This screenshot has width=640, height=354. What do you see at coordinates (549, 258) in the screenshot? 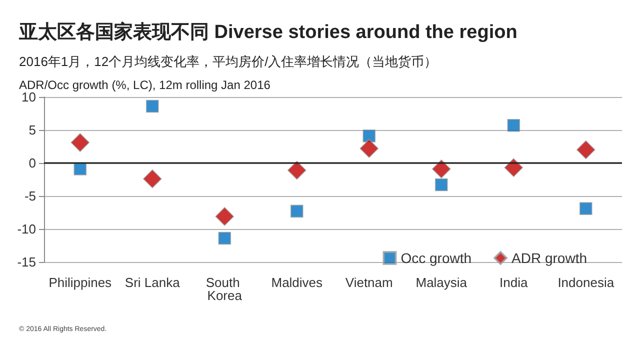
I see `legend-label: ADR growth` at bounding box center [549, 258].